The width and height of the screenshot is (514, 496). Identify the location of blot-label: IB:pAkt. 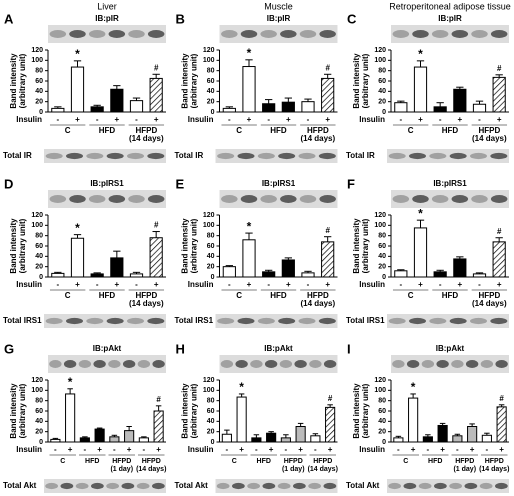
(107, 348).